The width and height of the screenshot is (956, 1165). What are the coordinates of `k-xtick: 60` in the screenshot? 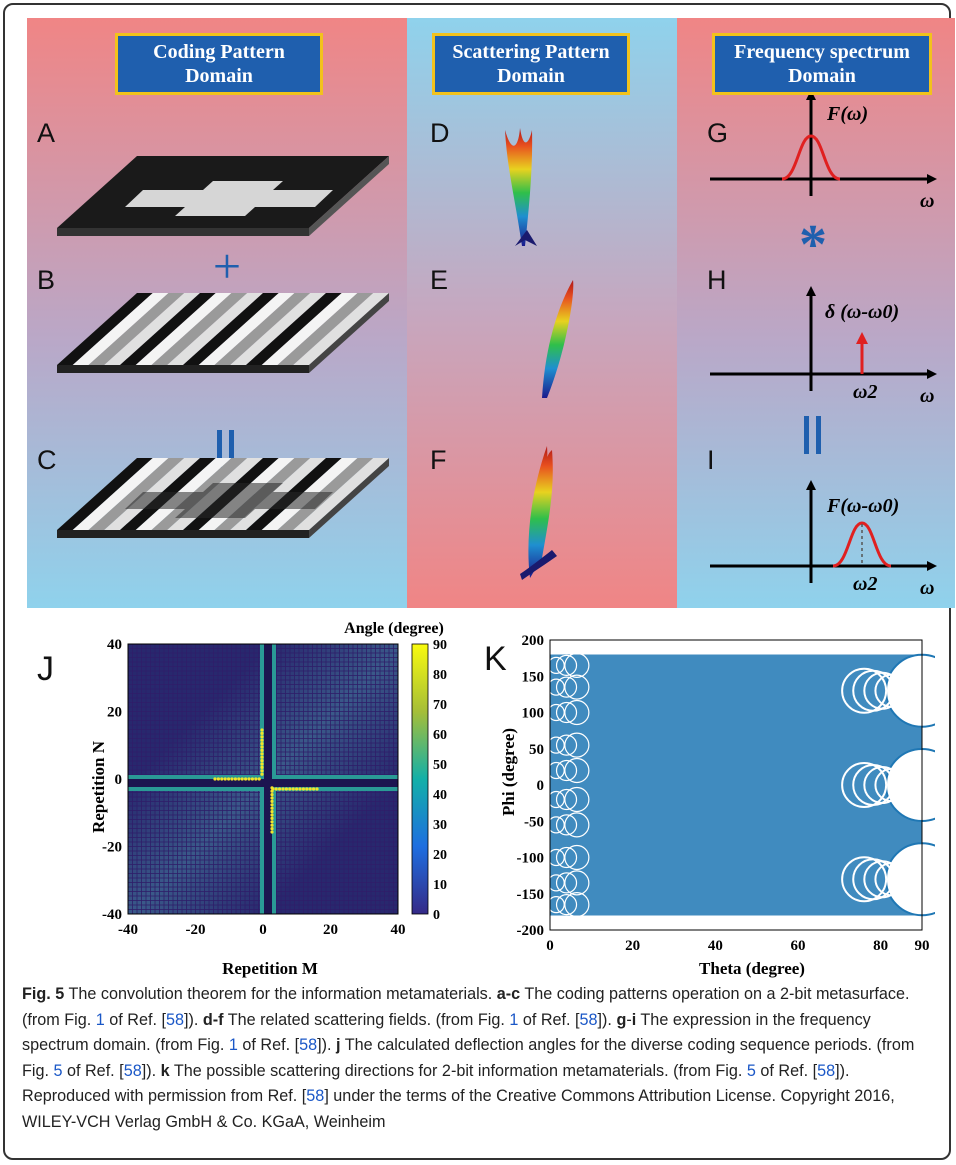 It's located at (798, 946).